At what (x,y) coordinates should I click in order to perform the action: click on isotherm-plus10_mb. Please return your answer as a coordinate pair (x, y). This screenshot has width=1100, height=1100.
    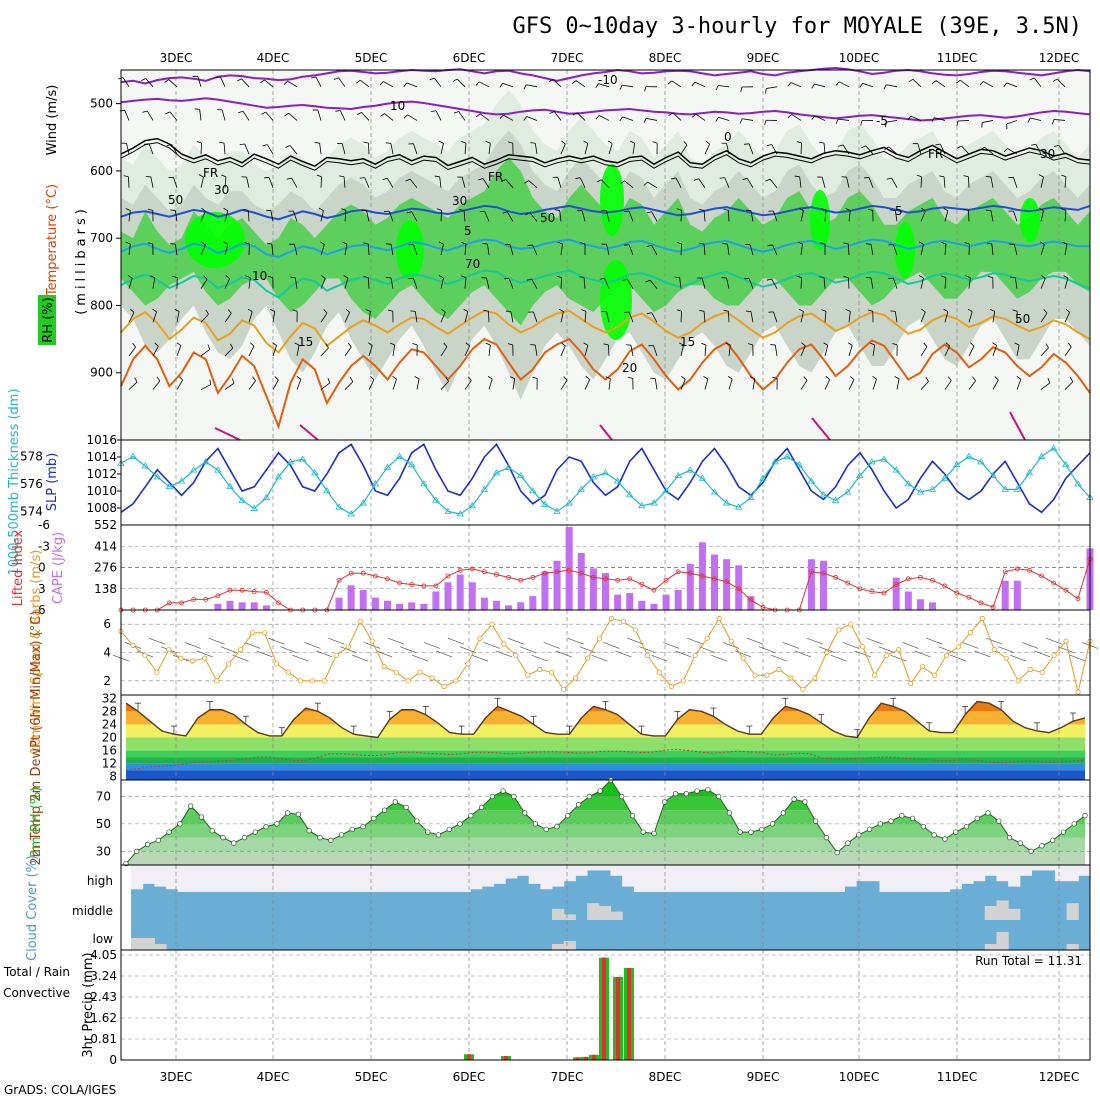
    Looking at the image, I should click on (605, 248).